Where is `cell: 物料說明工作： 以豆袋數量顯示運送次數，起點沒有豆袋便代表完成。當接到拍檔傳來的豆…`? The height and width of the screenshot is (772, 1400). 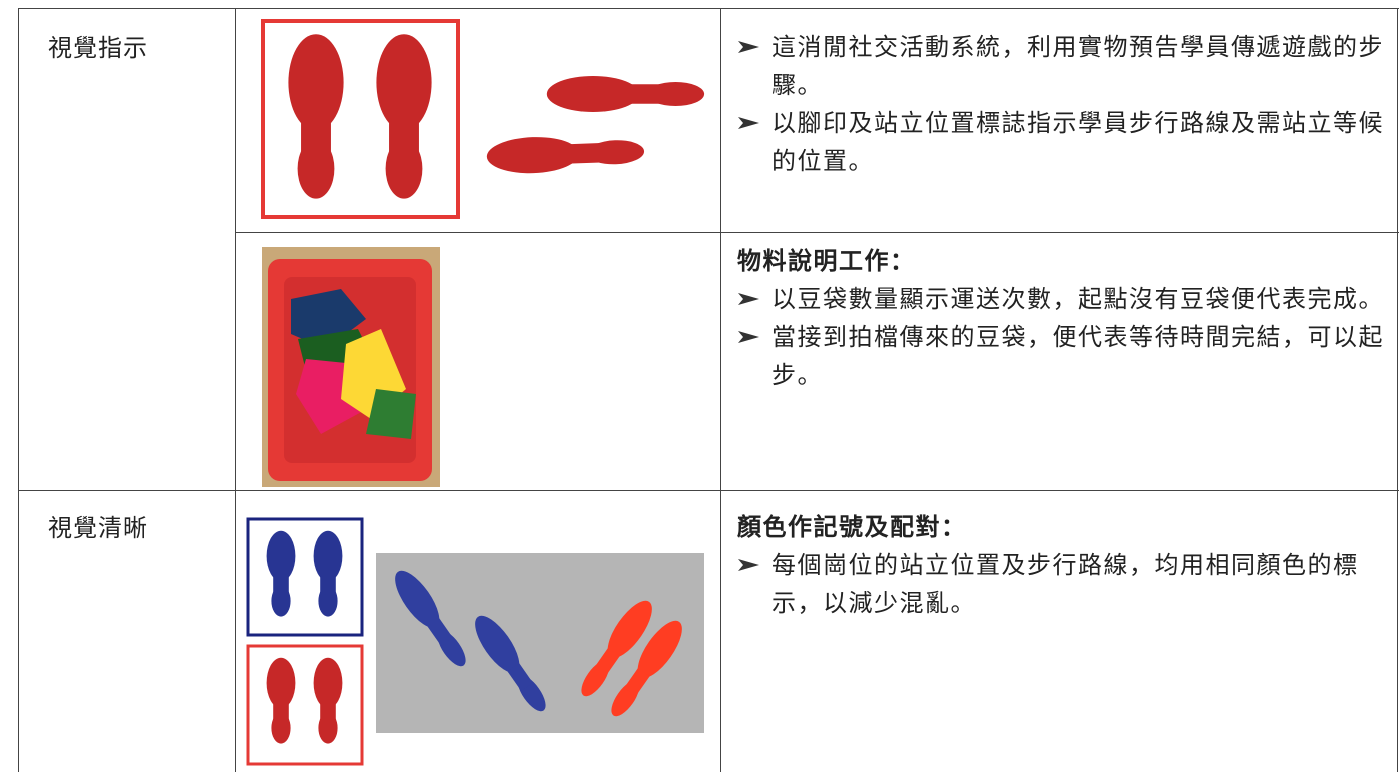
cell: 物料說明工作： 以豆袋數量顯示運送次數，起點沒有豆袋便代表完成。當接到拍檔傳來的豆… is located at coordinates (1068, 318).